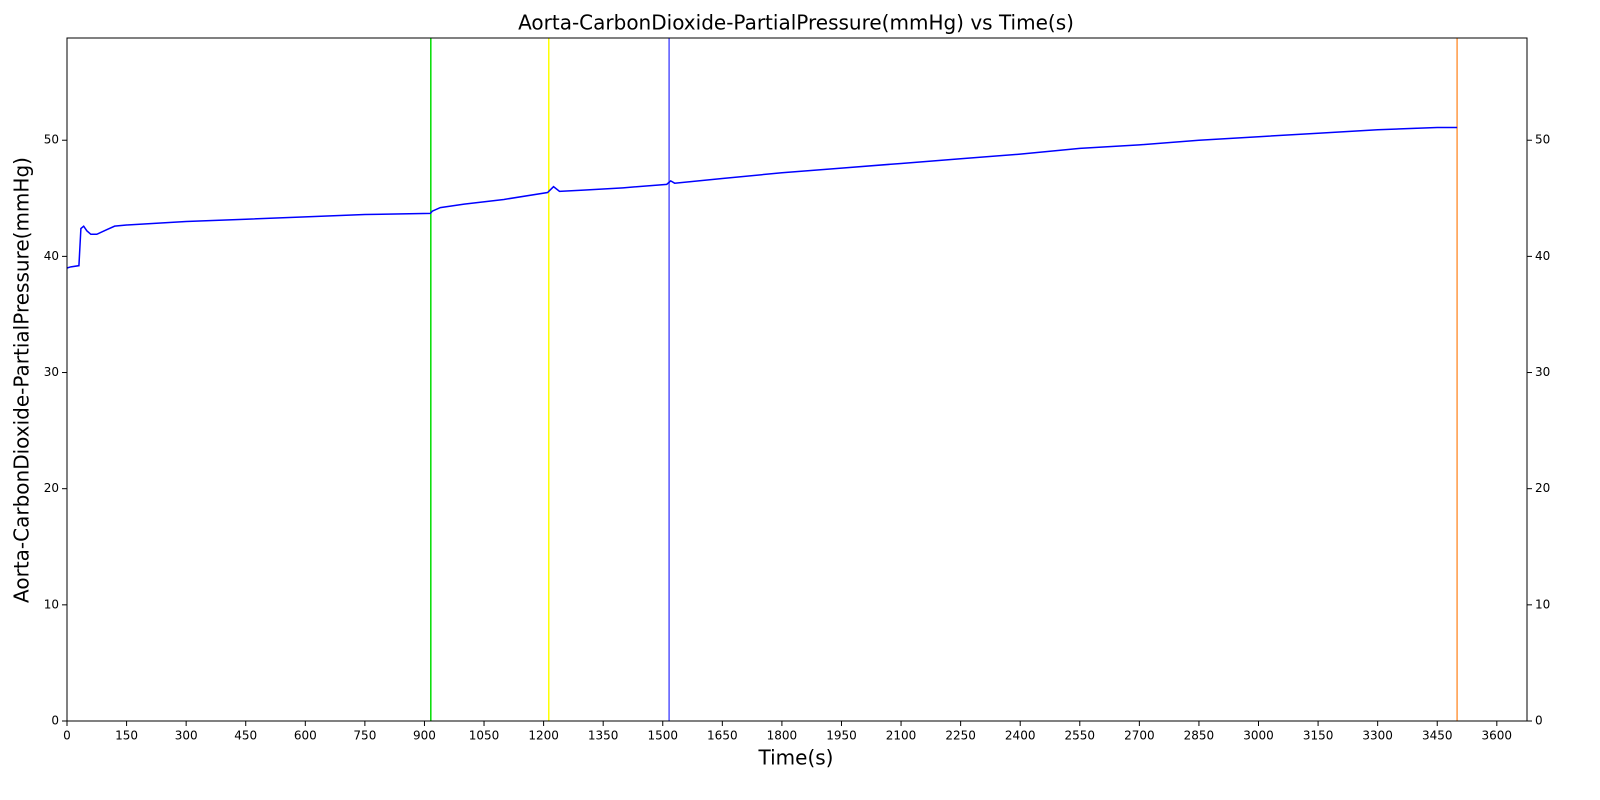  Describe the element at coordinates (603, 736) in the screenshot. I see `x-tick-label: 1350` at that location.